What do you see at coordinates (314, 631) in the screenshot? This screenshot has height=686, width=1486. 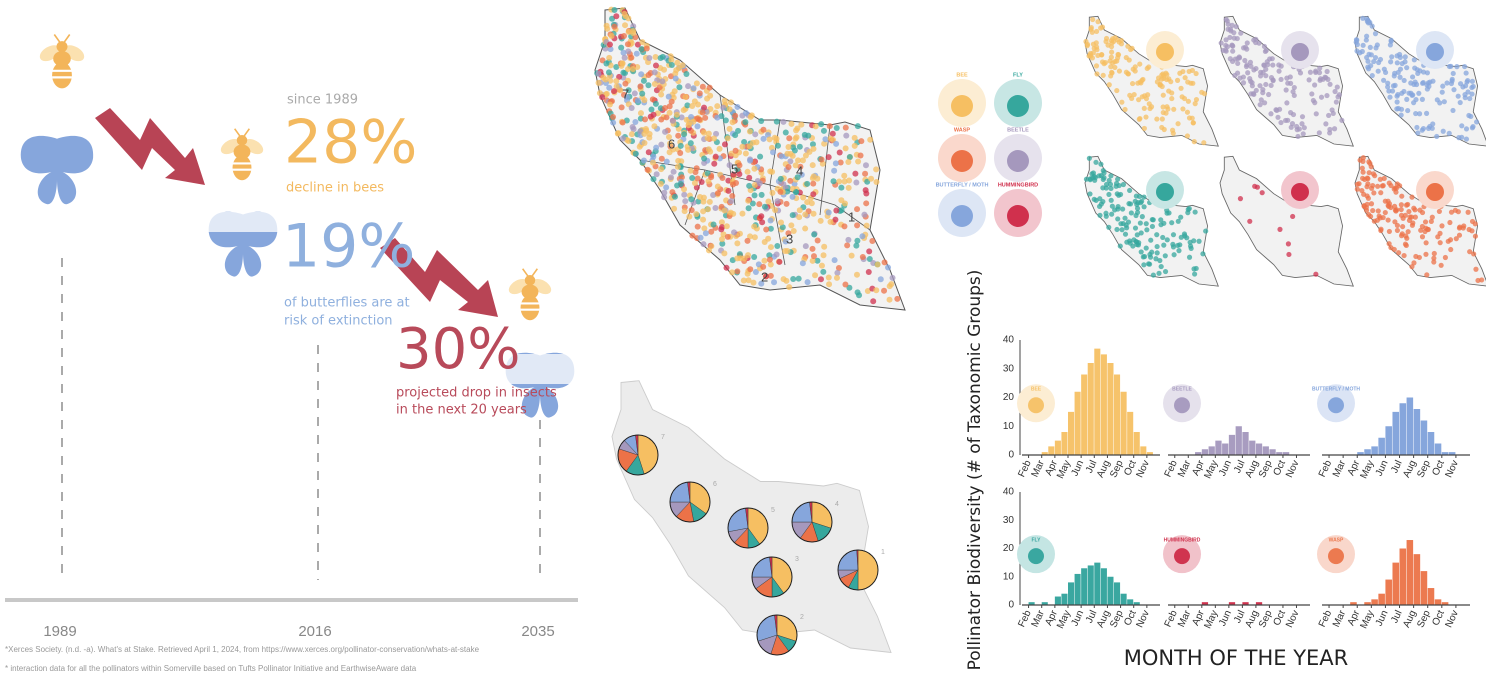 I see `year-label: 2016` at bounding box center [314, 631].